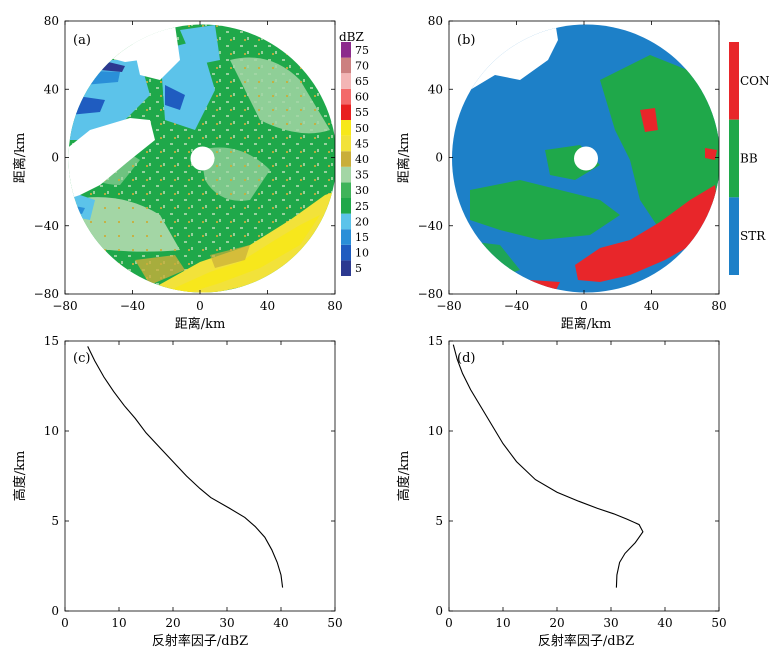  I want to click on panel-d-xlabel: 反射率因子/dBZ, so click(586, 641).